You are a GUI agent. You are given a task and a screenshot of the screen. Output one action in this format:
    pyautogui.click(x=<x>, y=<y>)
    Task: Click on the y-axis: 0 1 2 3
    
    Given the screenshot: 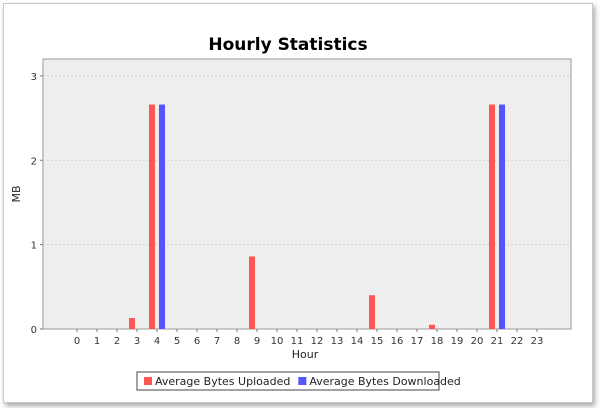 What is the action you would take?
    pyautogui.click(x=37, y=204)
    